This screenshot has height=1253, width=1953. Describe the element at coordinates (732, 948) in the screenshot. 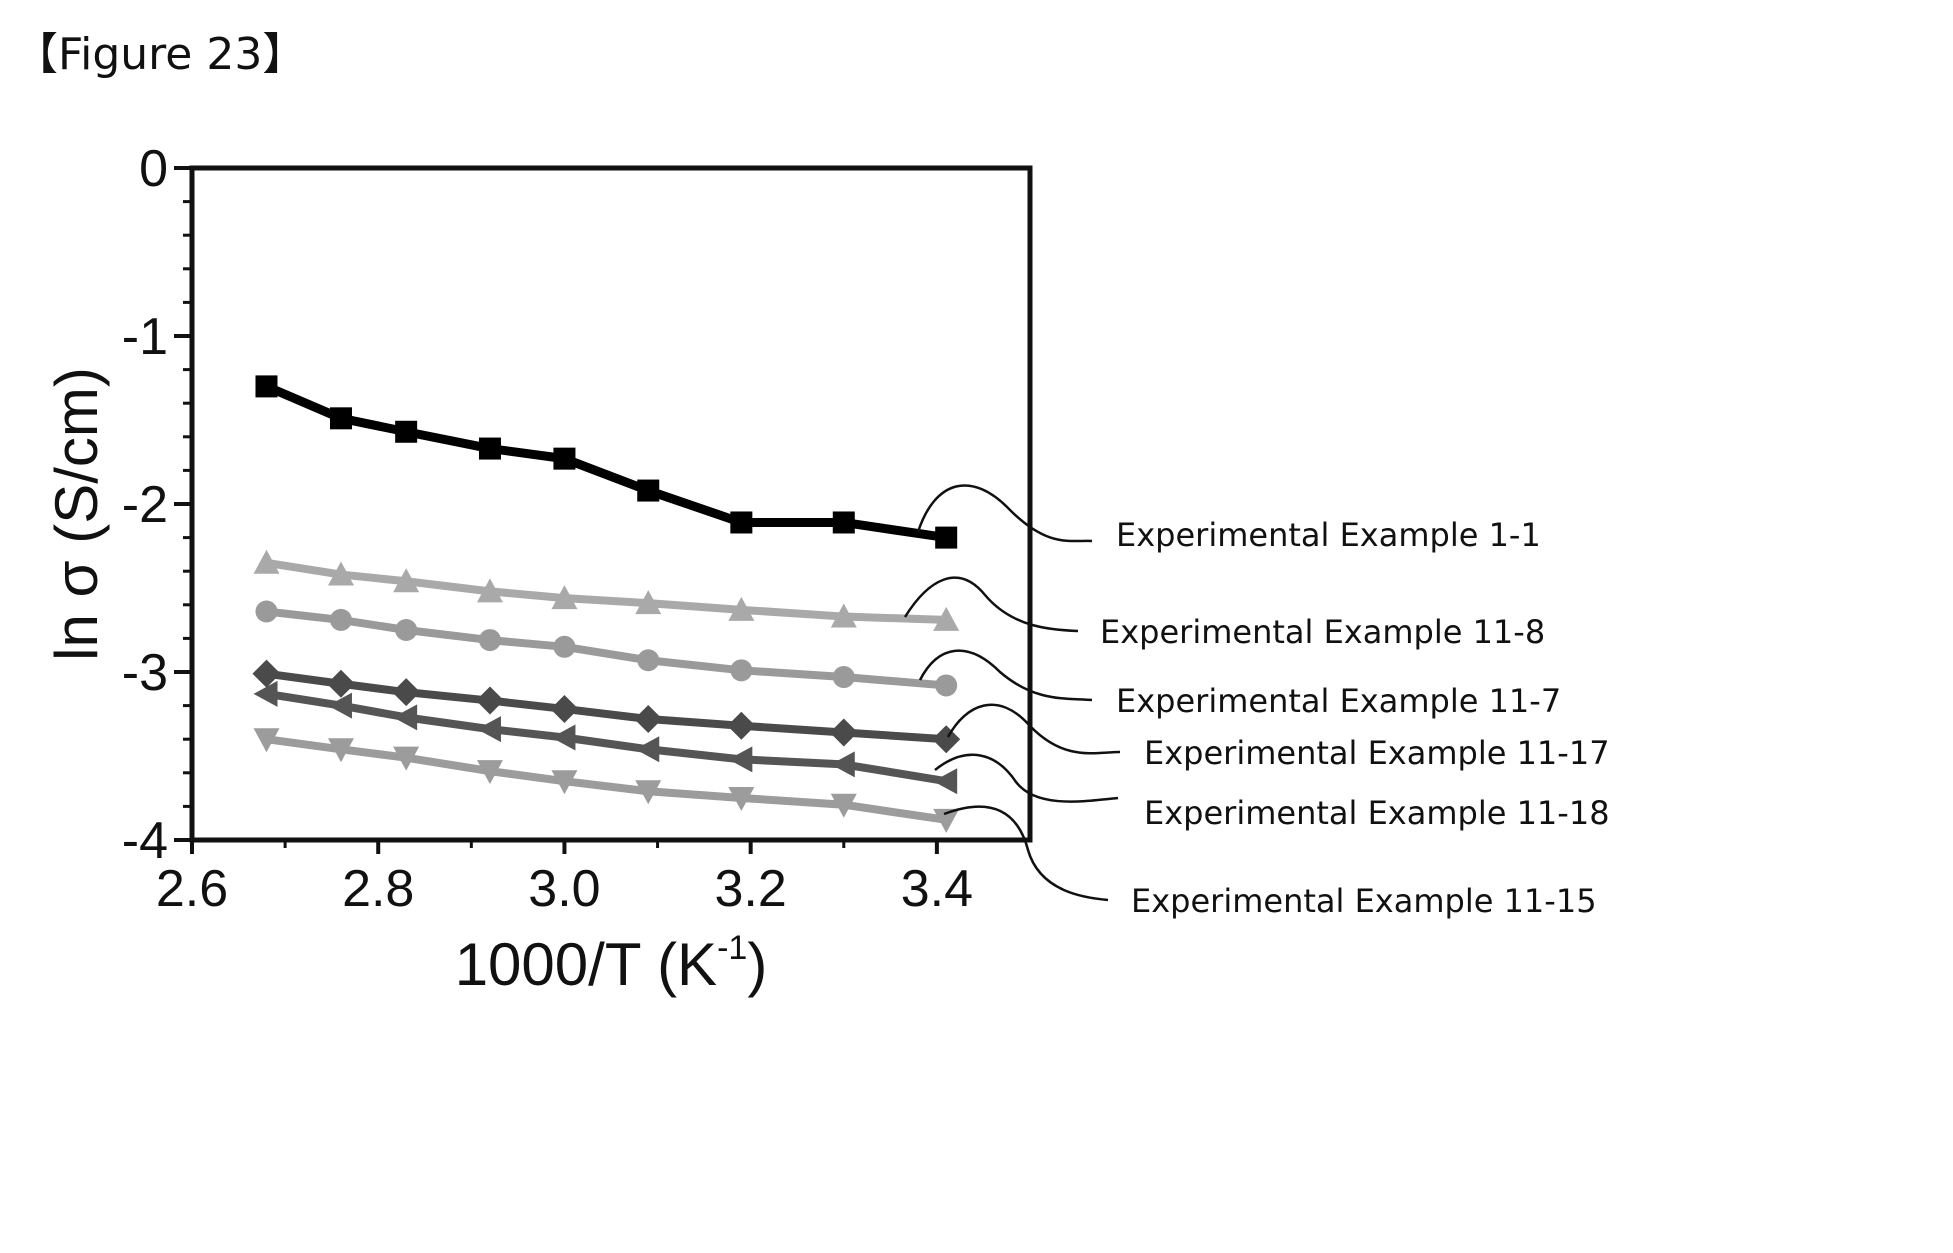

I see `x-axis-title-superscript: -1` at that location.